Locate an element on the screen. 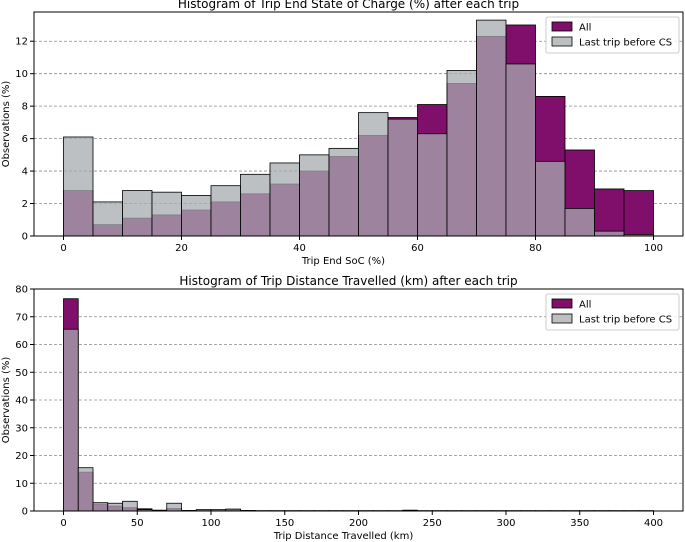  x-tick-label: 400 is located at coordinates (653, 523).